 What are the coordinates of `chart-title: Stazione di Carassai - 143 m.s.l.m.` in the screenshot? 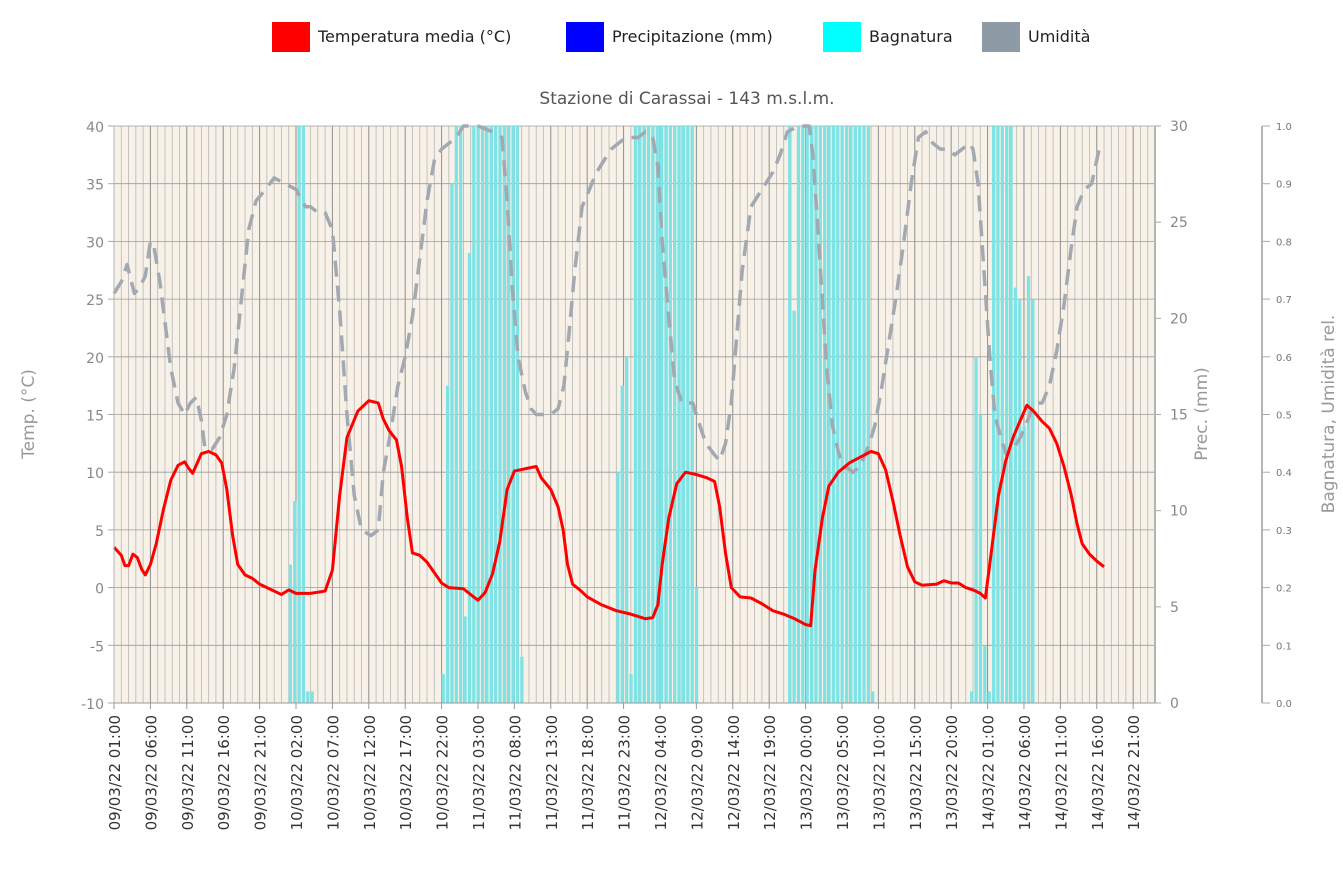 It's located at (686, 99).